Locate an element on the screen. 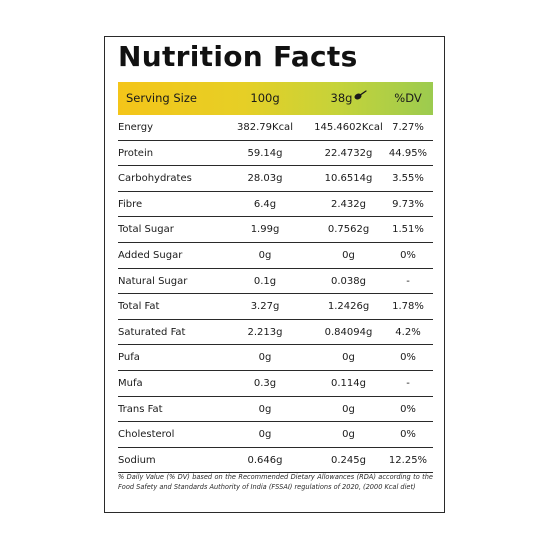  value-100g: 6.4g is located at coordinates (265, 204).